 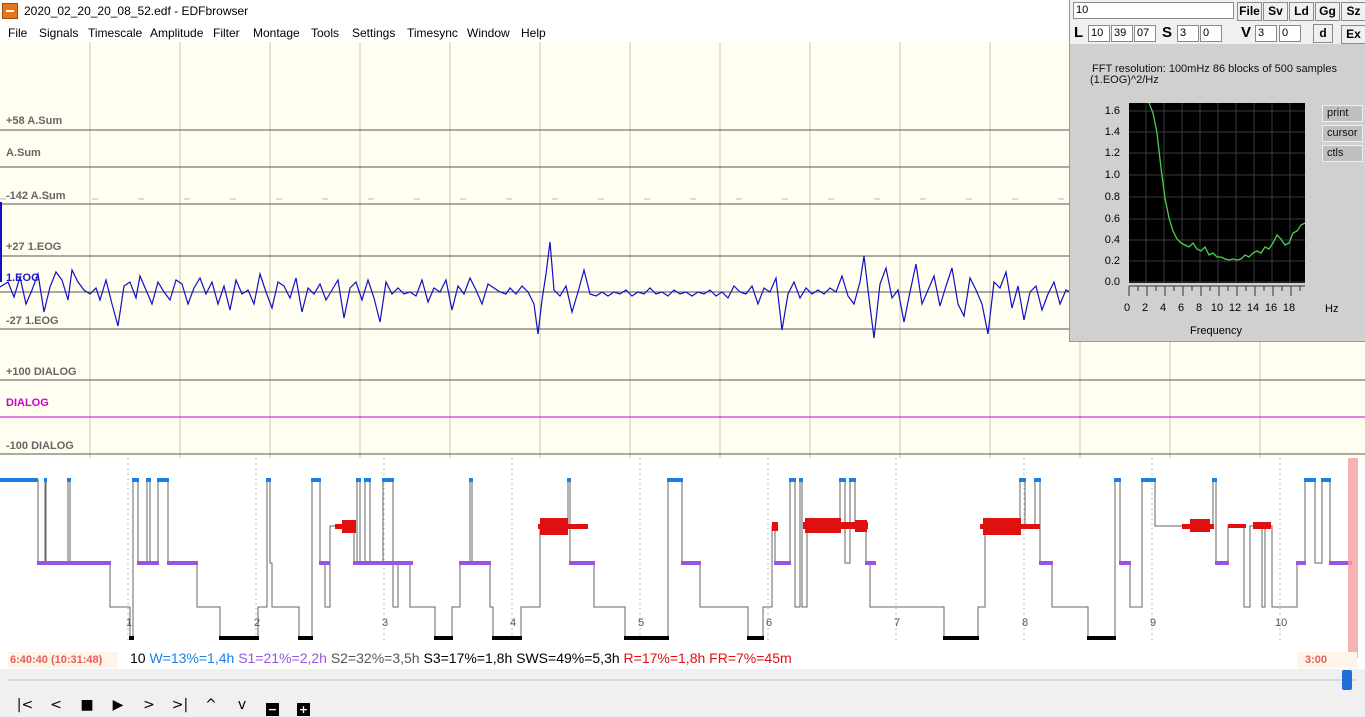 What do you see at coordinates (1112, 219) in the screenshot?
I see `fft-y-tick: 0.6` at bounding box center [1112, 219].